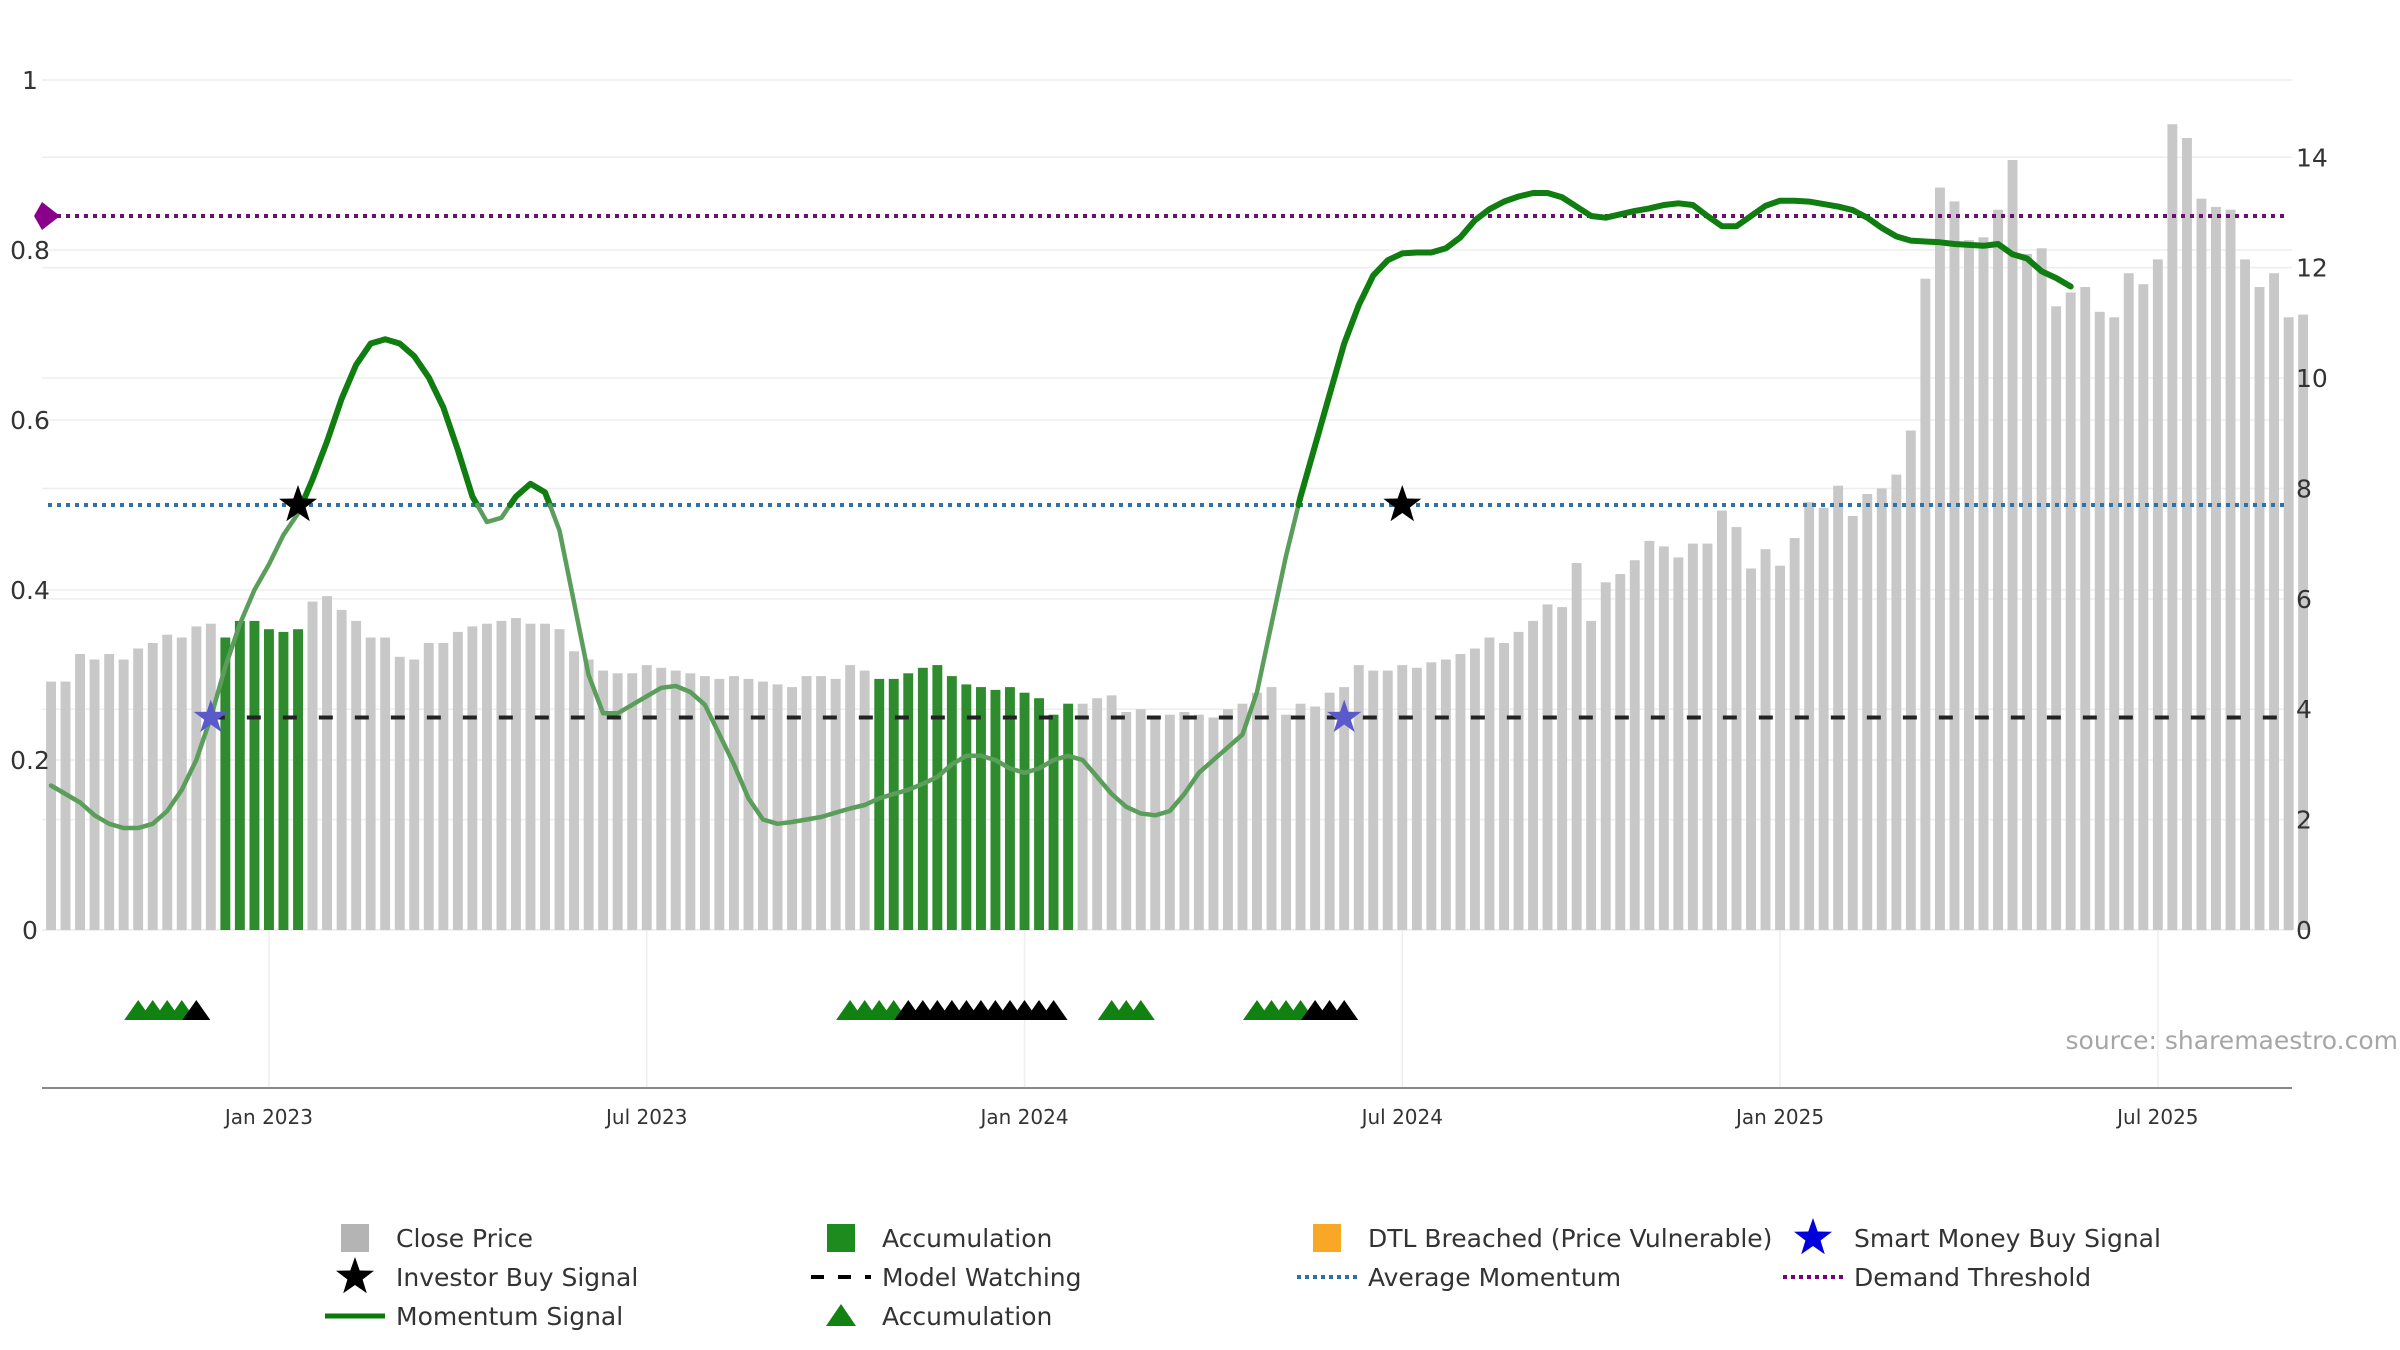  What do you see at coordinates (2312, 544) in the screenshot?
I see `right-axis-ticks: 0 2 4 6 8 10 12 14` at bounding box center [2312, 544].